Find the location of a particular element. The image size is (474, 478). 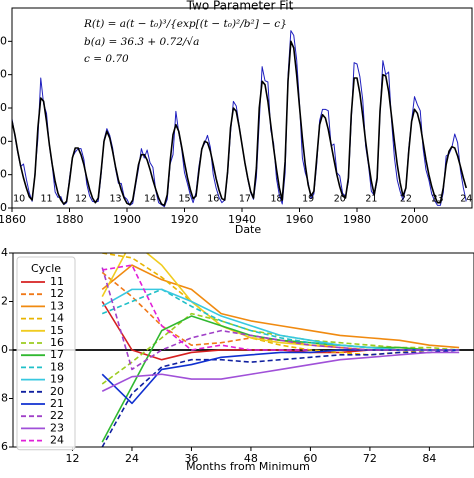

x-tick-label: 84 is located at coordinates (429, 458).